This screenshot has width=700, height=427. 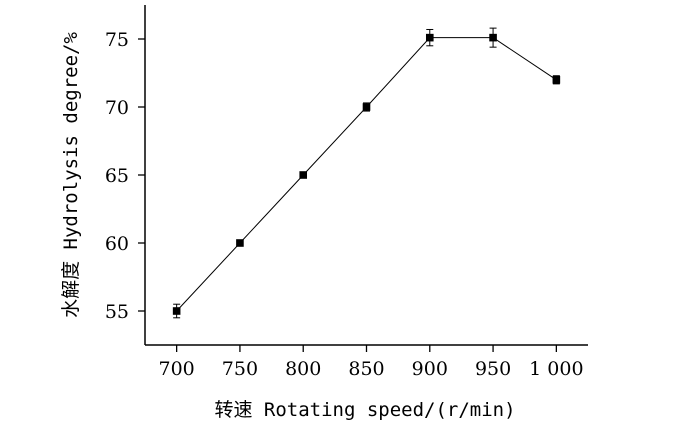 What do you see at coordinates (117, 108) in the screenshot?
I see `y-tick-label: 70` at bounding box center [117, 108].